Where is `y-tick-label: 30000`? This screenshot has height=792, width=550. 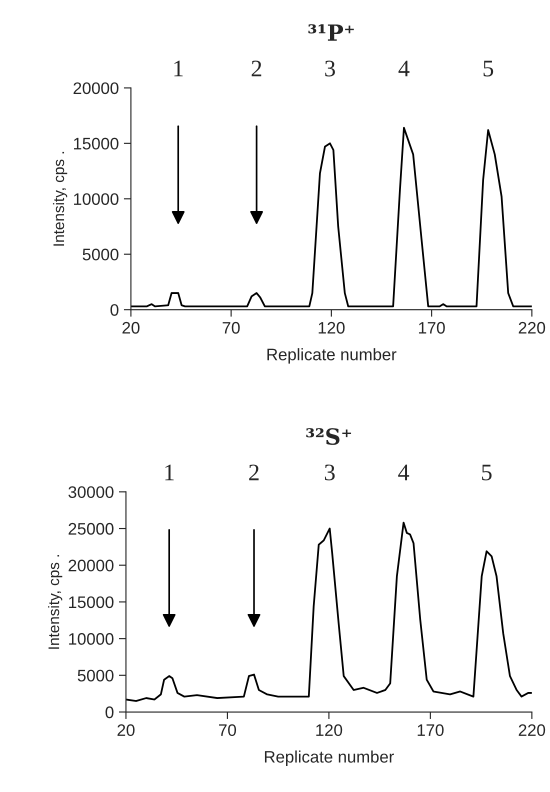 y-tick-label: 30000 is located at coordinates (91, 492).